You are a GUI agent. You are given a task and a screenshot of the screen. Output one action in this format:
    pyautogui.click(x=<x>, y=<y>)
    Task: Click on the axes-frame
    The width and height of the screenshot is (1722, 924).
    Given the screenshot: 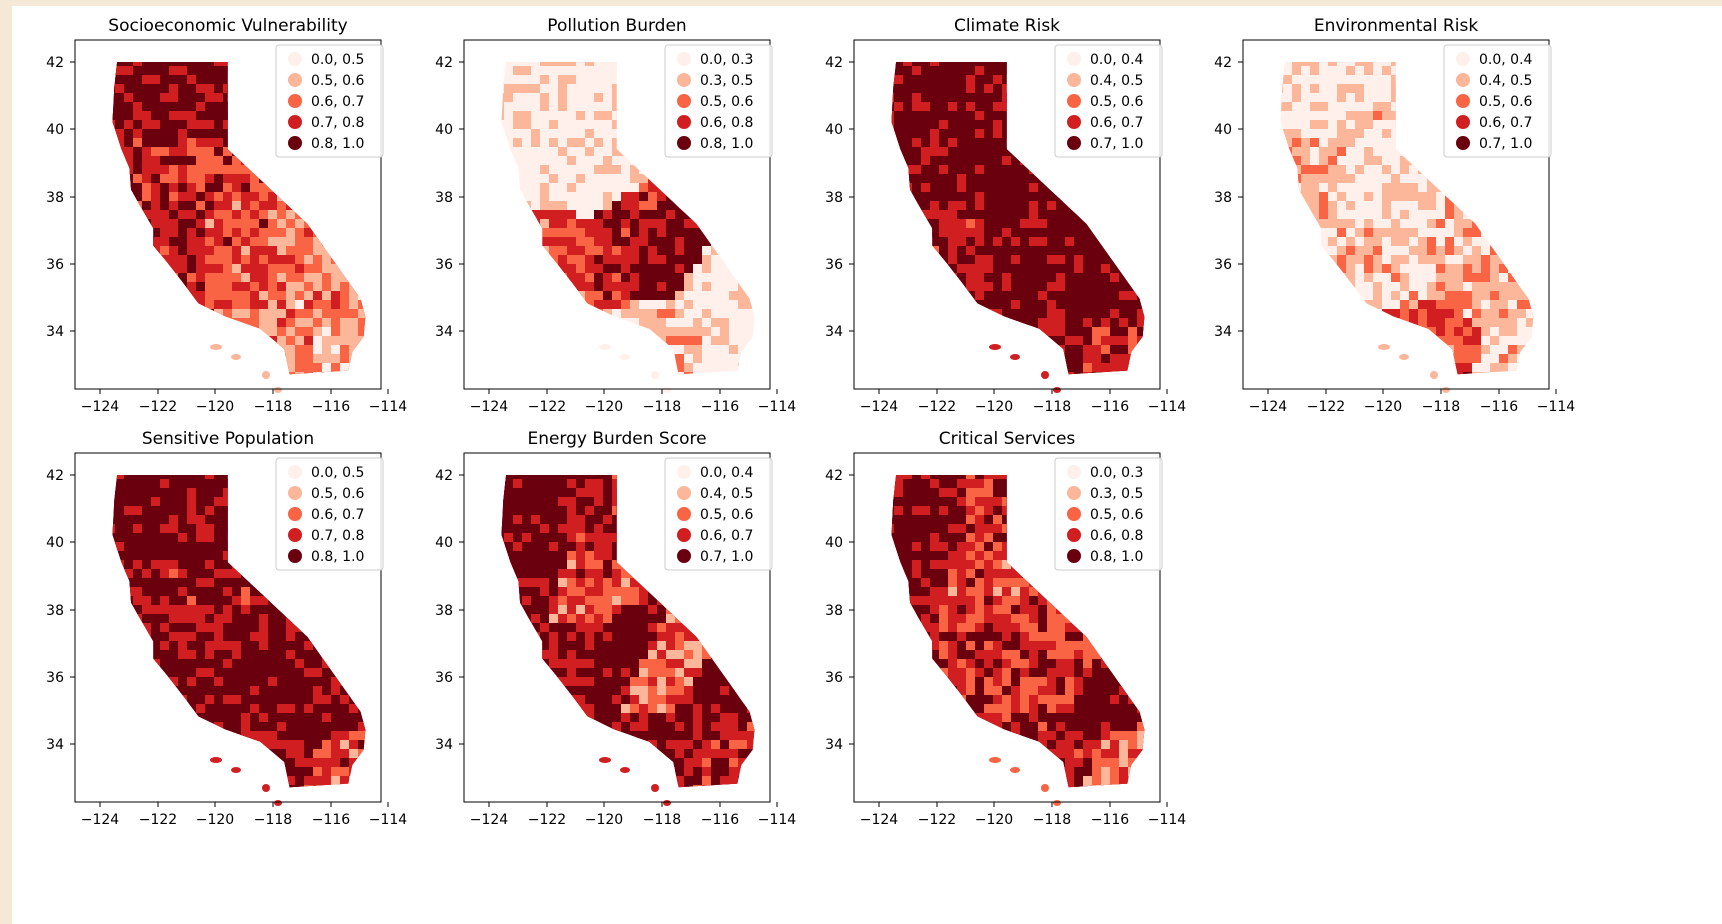 What is the action you would take?
    pyautogui.click(x=1396, y=214)
    